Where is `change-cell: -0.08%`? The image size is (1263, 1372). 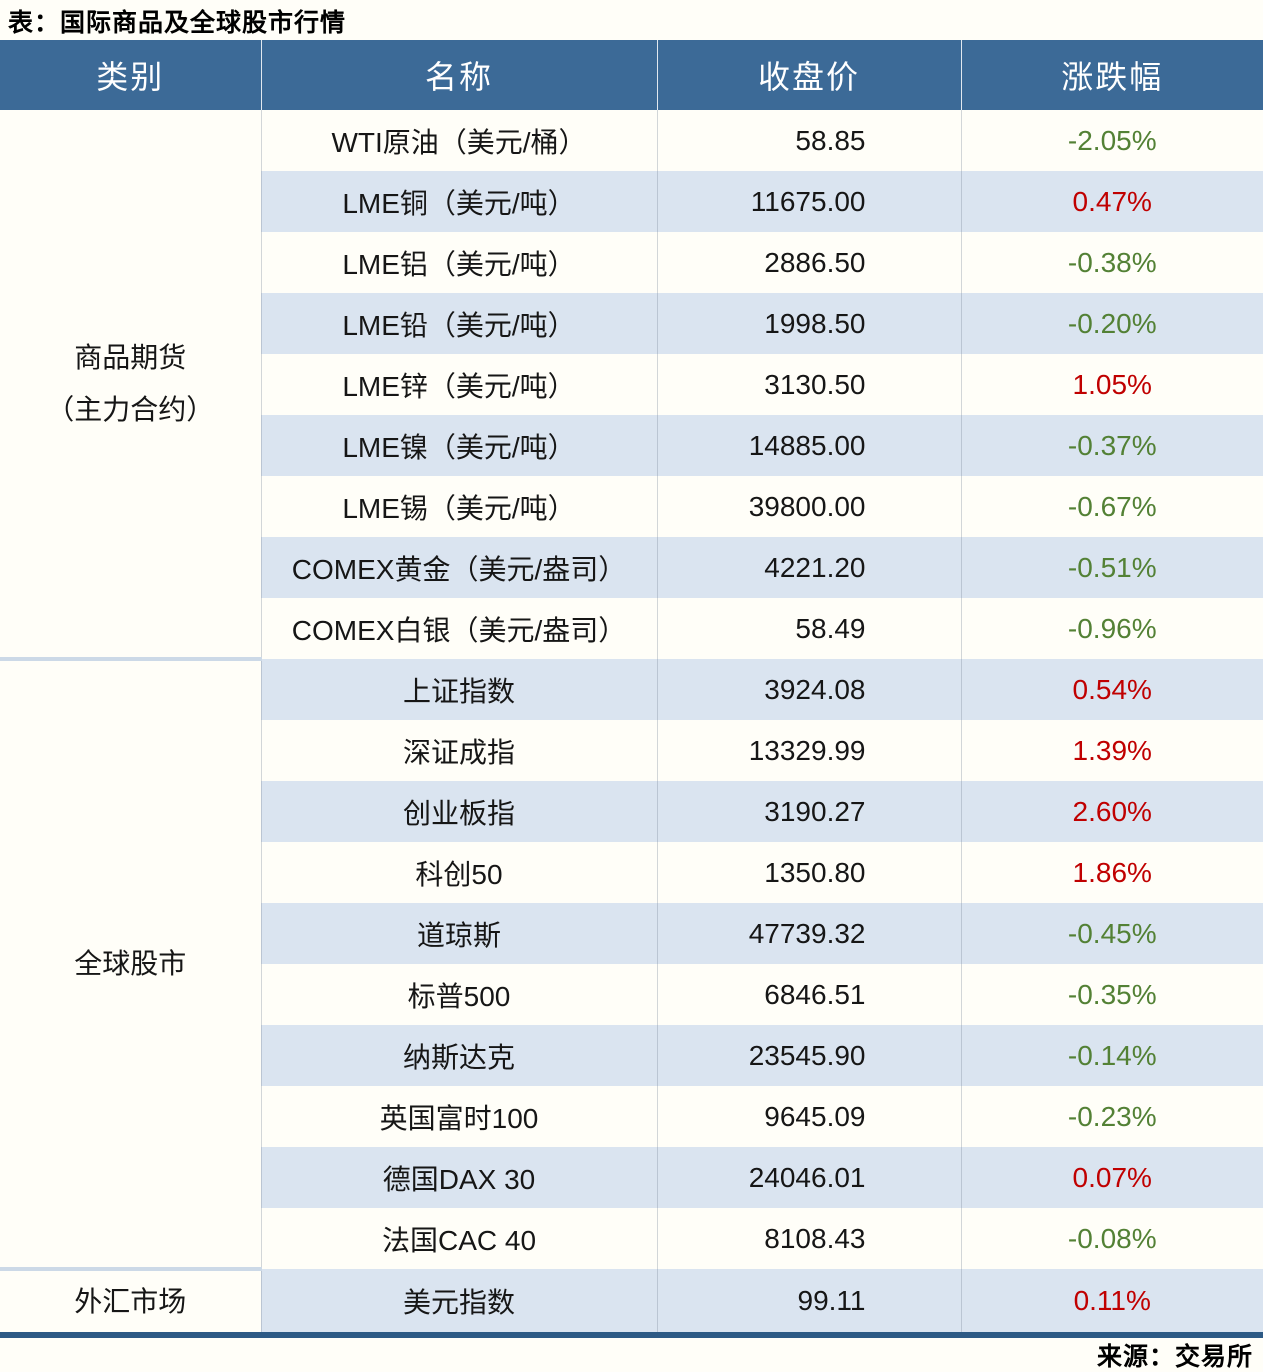 change-cell: -0.08% is located at coordinates (1111, 1238).